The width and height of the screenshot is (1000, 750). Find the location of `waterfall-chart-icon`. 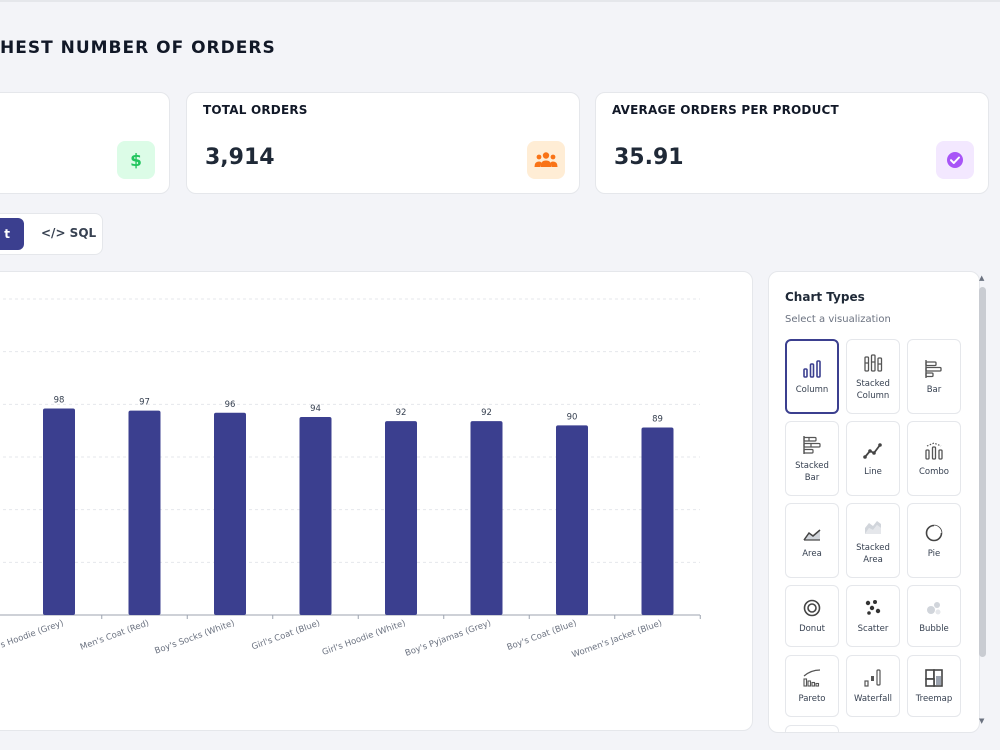

waterfall-chart-icon is located at coordinates (873, 678).